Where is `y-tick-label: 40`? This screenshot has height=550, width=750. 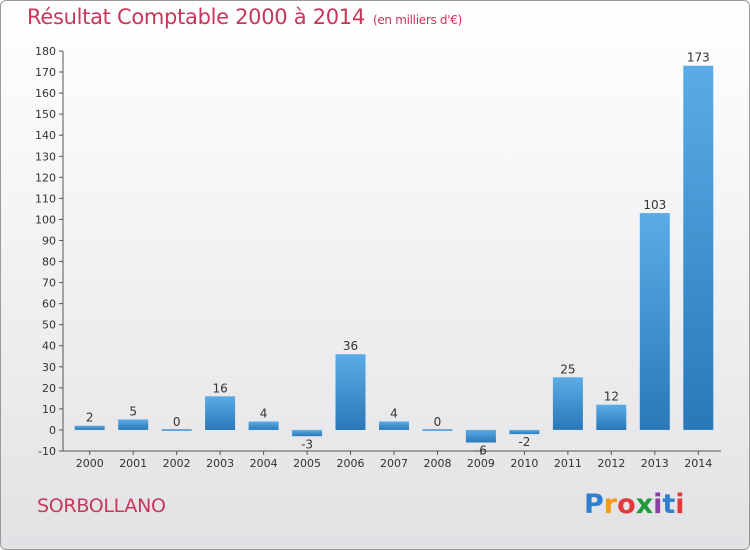
y-tick-label: 40 is located at coordinates (49, 346).